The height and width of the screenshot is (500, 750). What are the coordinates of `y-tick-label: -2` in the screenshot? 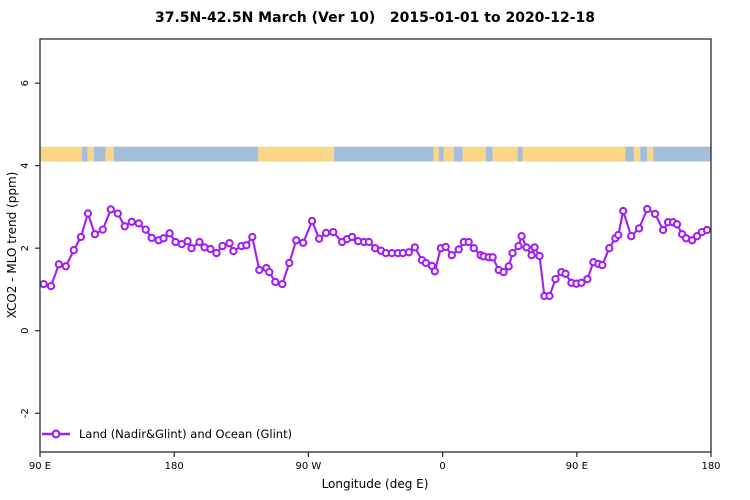 It's located at (25, 413).